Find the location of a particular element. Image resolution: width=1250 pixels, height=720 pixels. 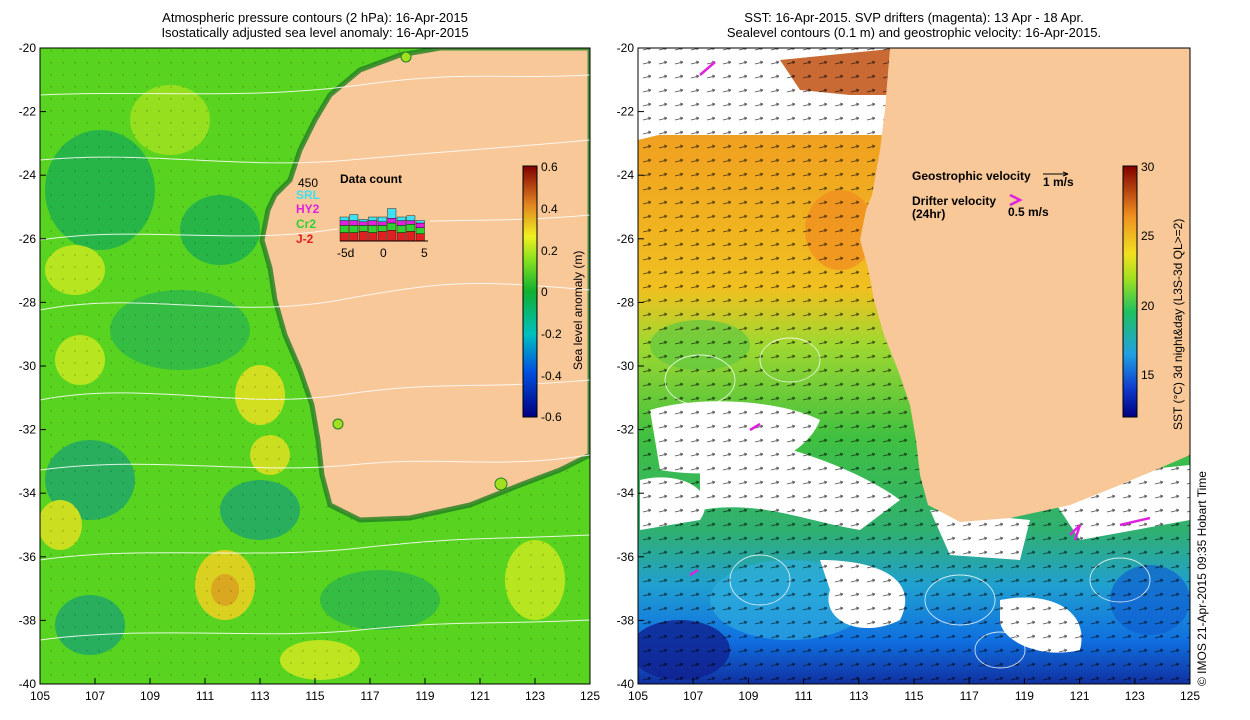

sat-hy2: HY2 is located at coordinates (308, 209).